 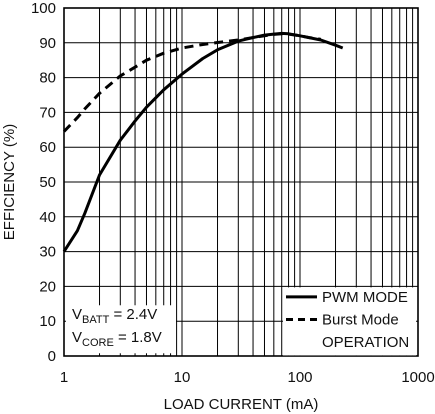 I want to click on x-tick-label: 10, so click(x=182, y=377).